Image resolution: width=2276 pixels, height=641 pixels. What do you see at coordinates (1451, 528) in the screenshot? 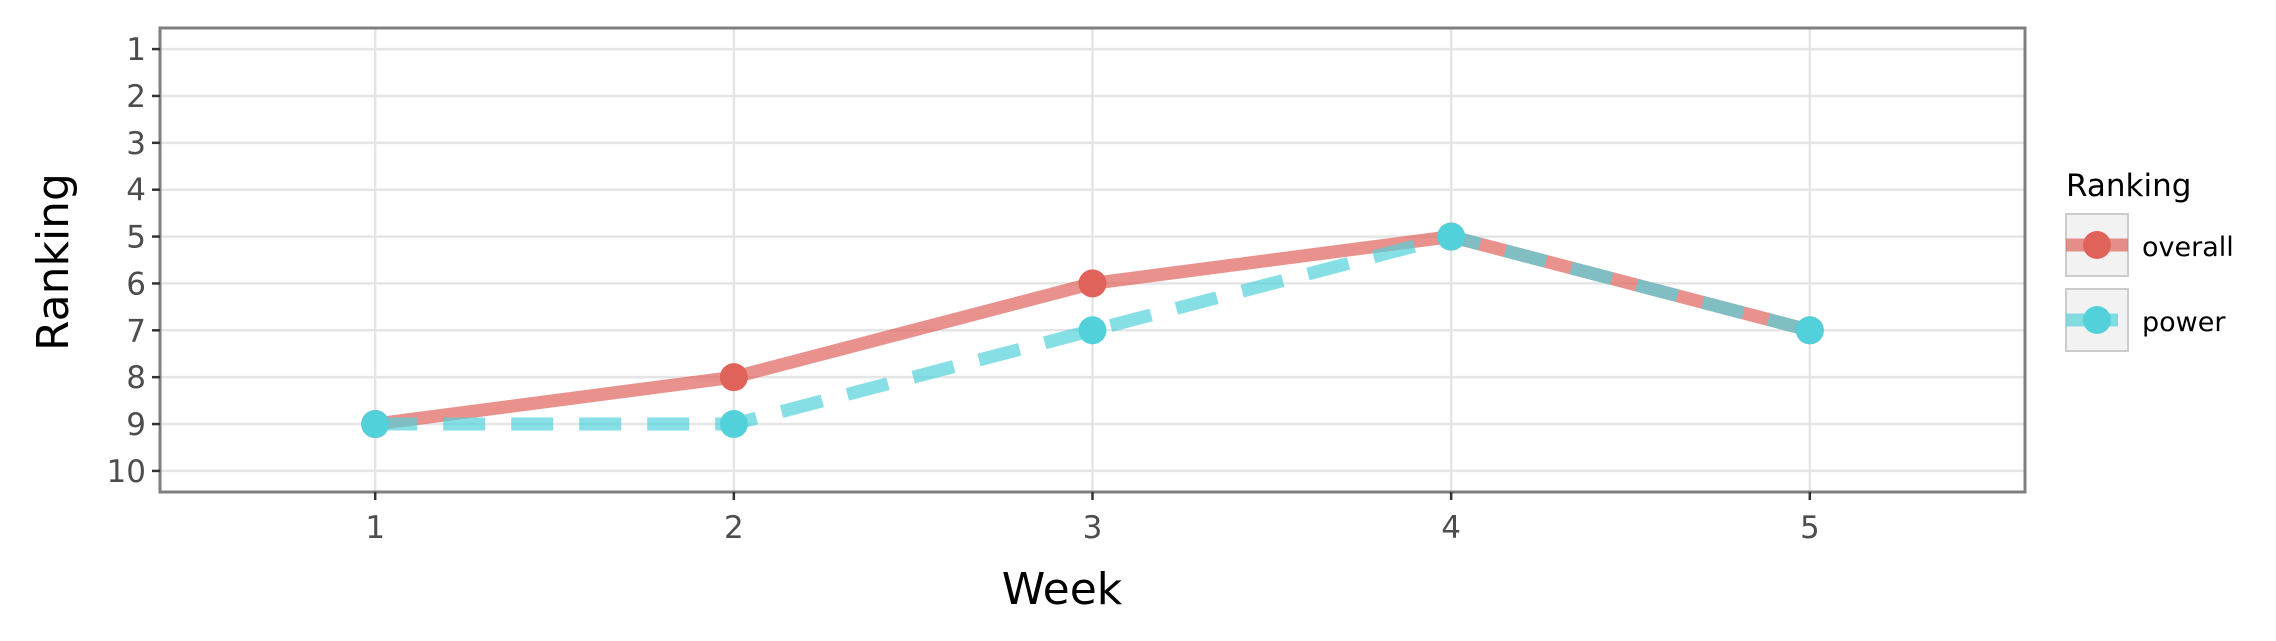
I see `x-tick-label: 4` at bounding box center [1451, 528].